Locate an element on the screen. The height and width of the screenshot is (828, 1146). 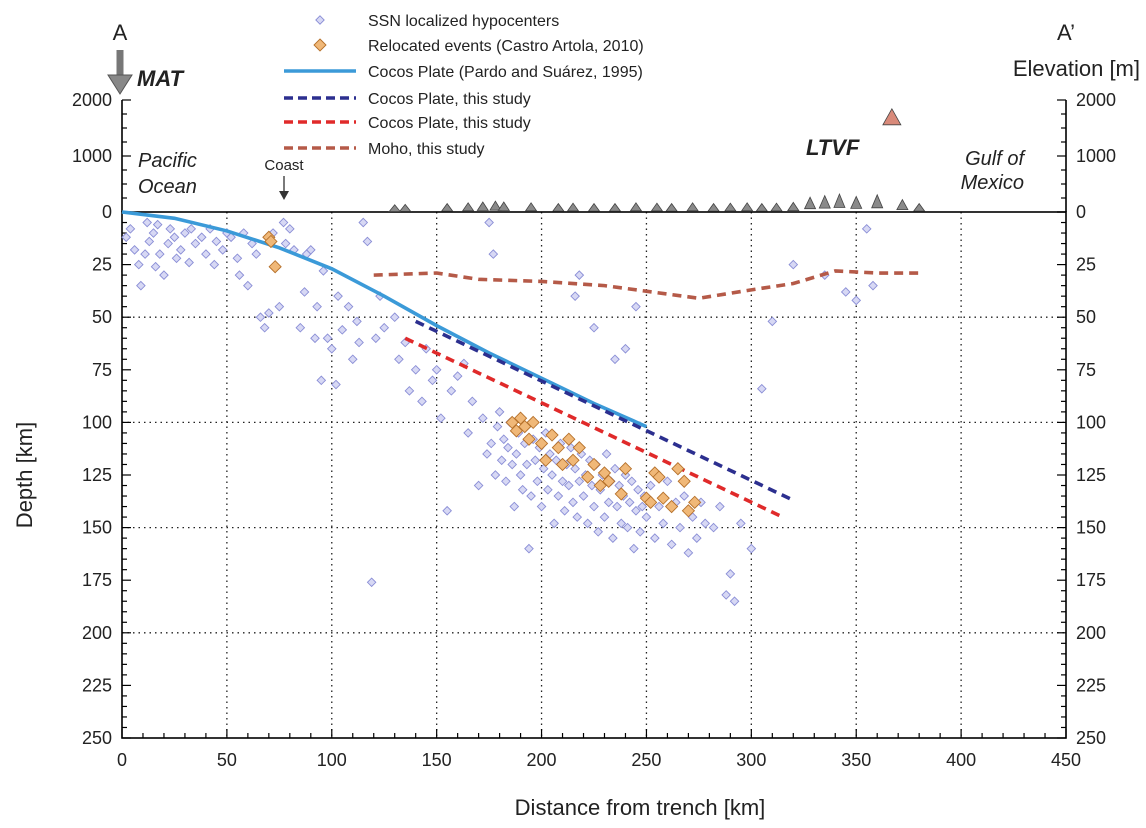
relocated-event-points is located at coordinates (482, 374).